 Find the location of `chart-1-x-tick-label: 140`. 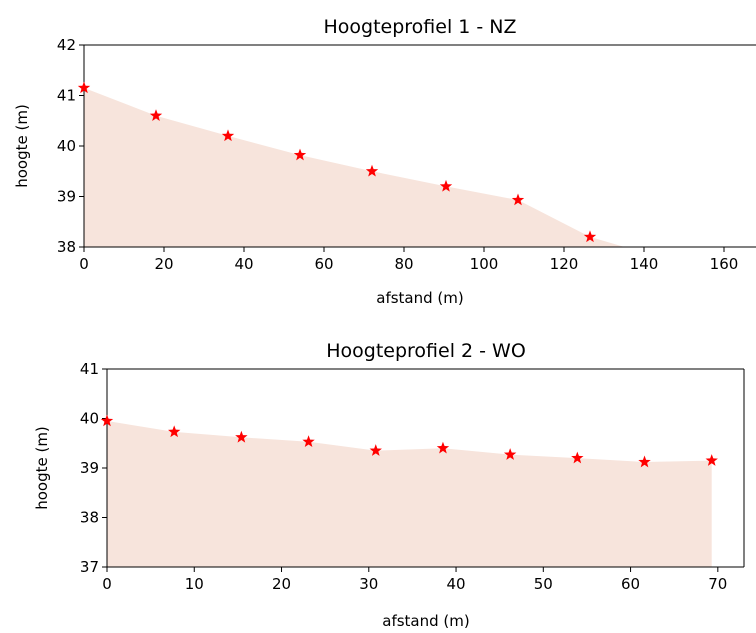

chart-1-x-tick-label: 140 is located at coordinates (644, 264).